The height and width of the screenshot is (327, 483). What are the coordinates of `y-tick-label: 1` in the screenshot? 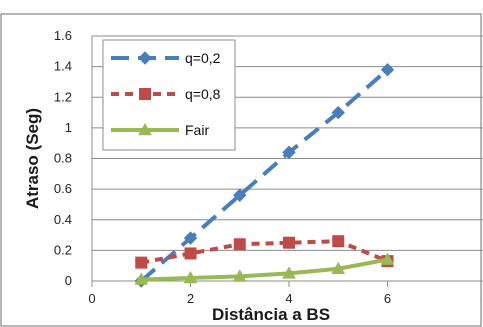 It's located at (68, 127).